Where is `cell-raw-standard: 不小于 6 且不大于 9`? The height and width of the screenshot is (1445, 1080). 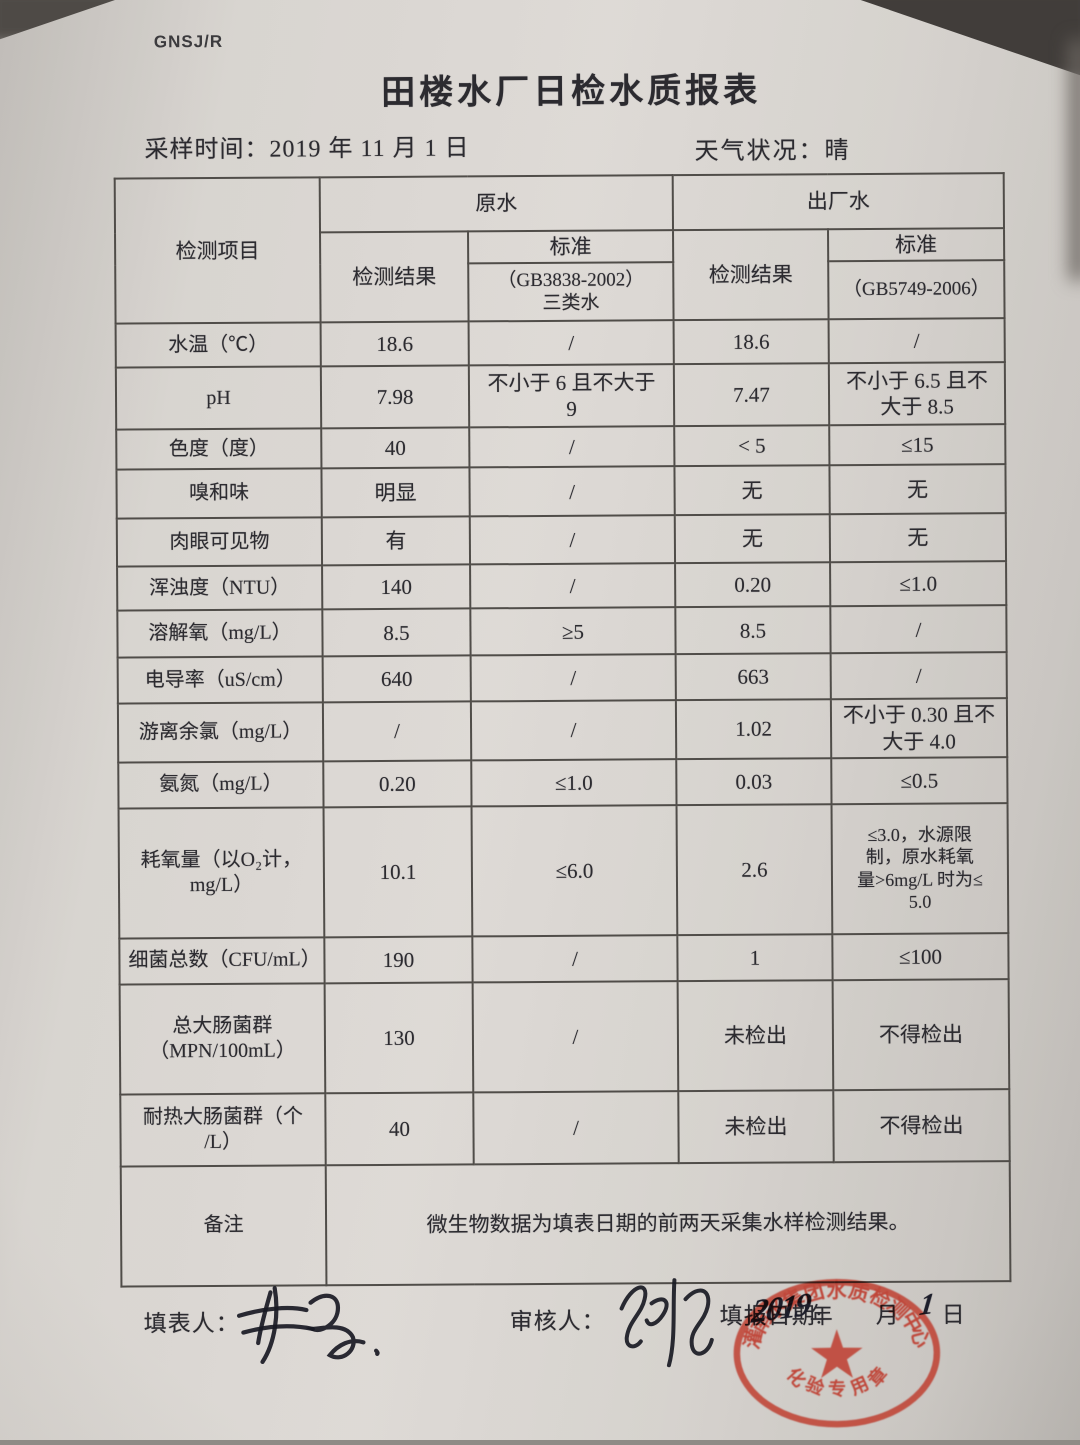 cell-raw-standard: 不小于 6 且不大于 9 is located at coordinates (571, 396).